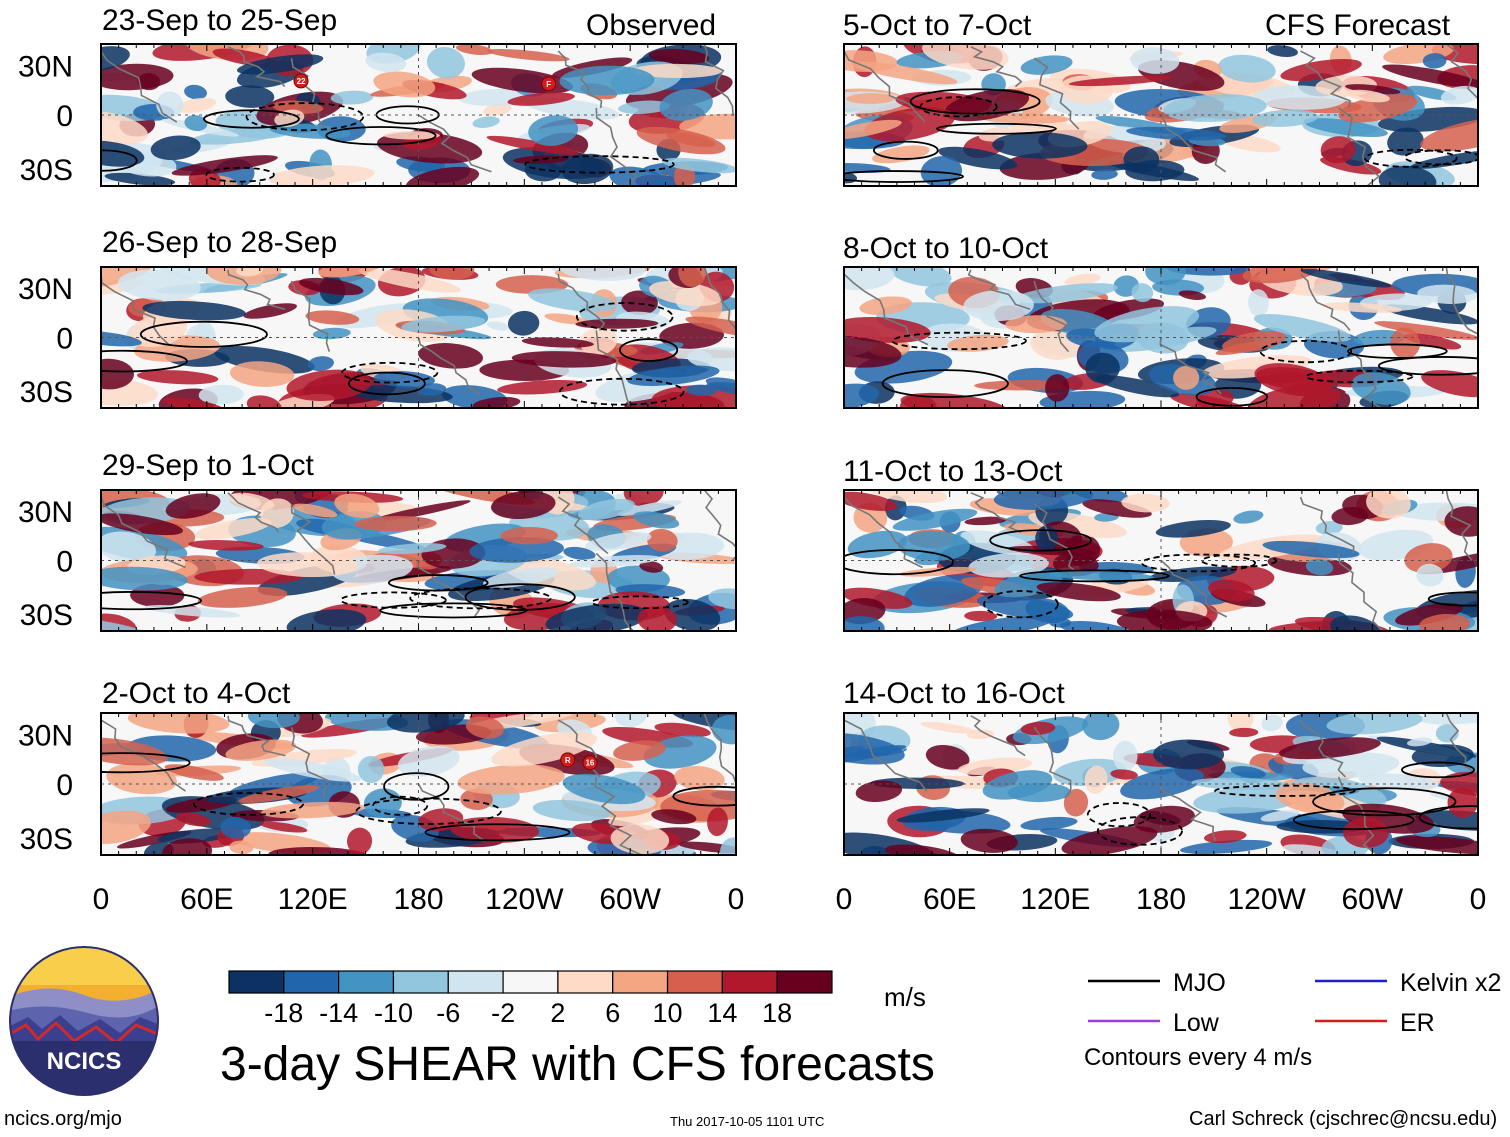 This screenshot has width=1510, height=1137. I want to click on storm-marker-label: F, so click(548, 84).